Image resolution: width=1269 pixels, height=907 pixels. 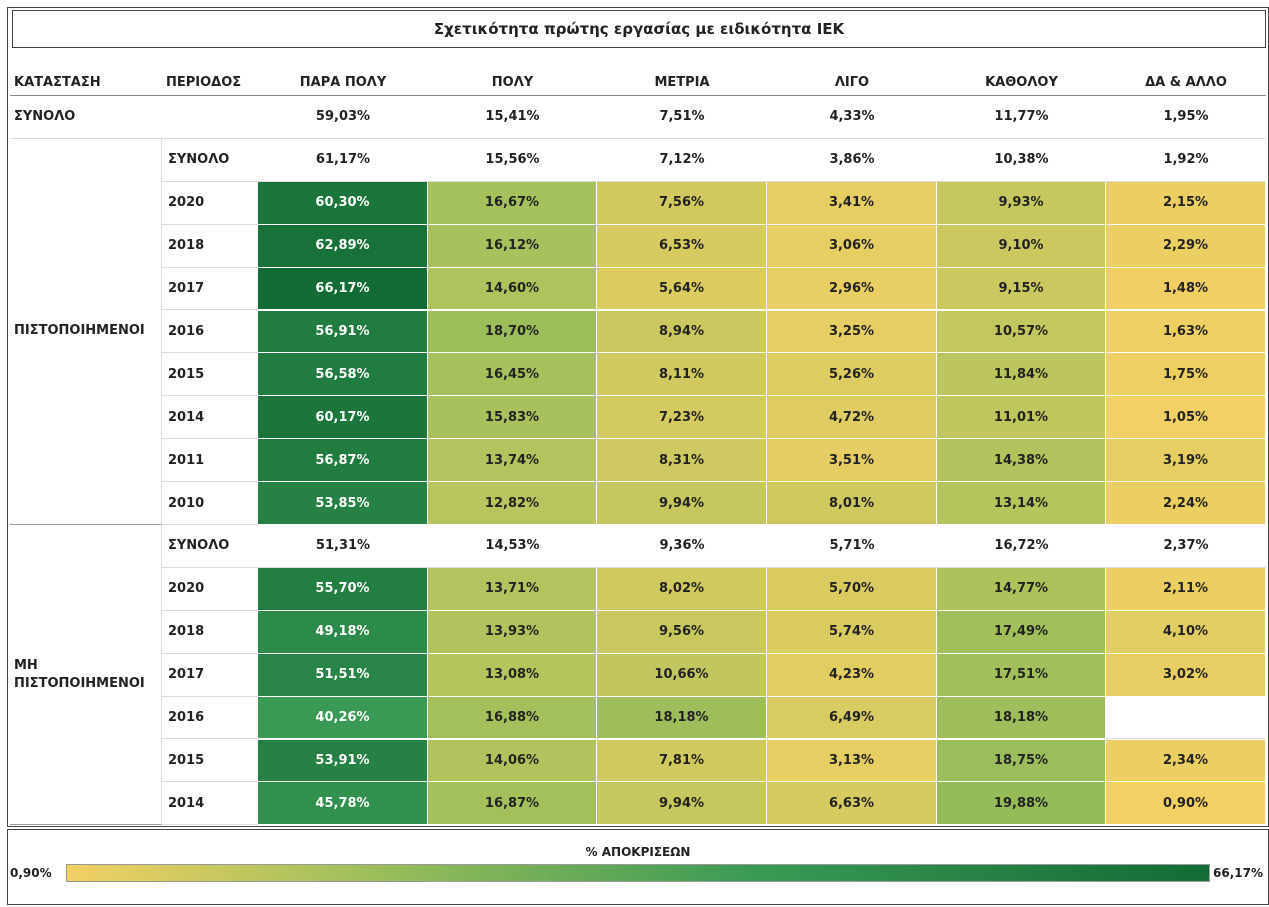 I want to click on cell: 2,37%, so click(x=1186, y=546).